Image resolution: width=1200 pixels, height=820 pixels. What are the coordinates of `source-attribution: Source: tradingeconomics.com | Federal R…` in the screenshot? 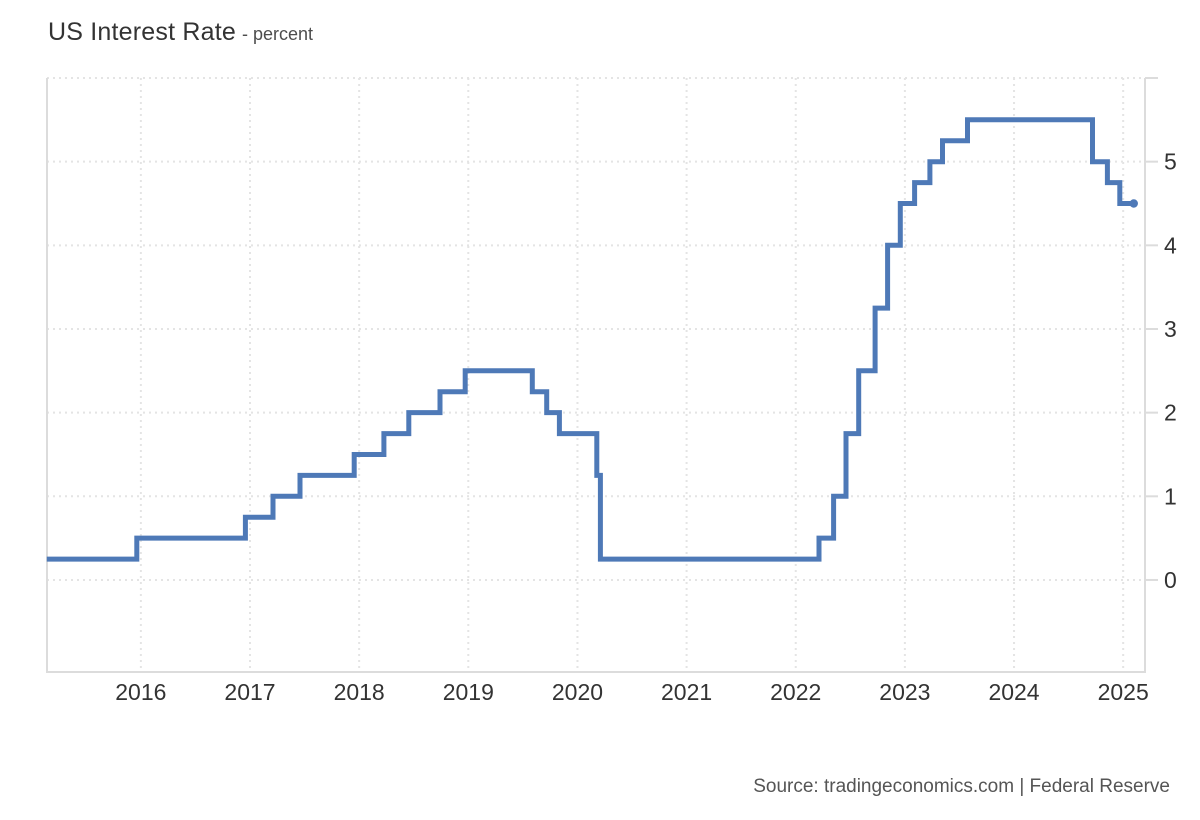 It's located at (961, 786).